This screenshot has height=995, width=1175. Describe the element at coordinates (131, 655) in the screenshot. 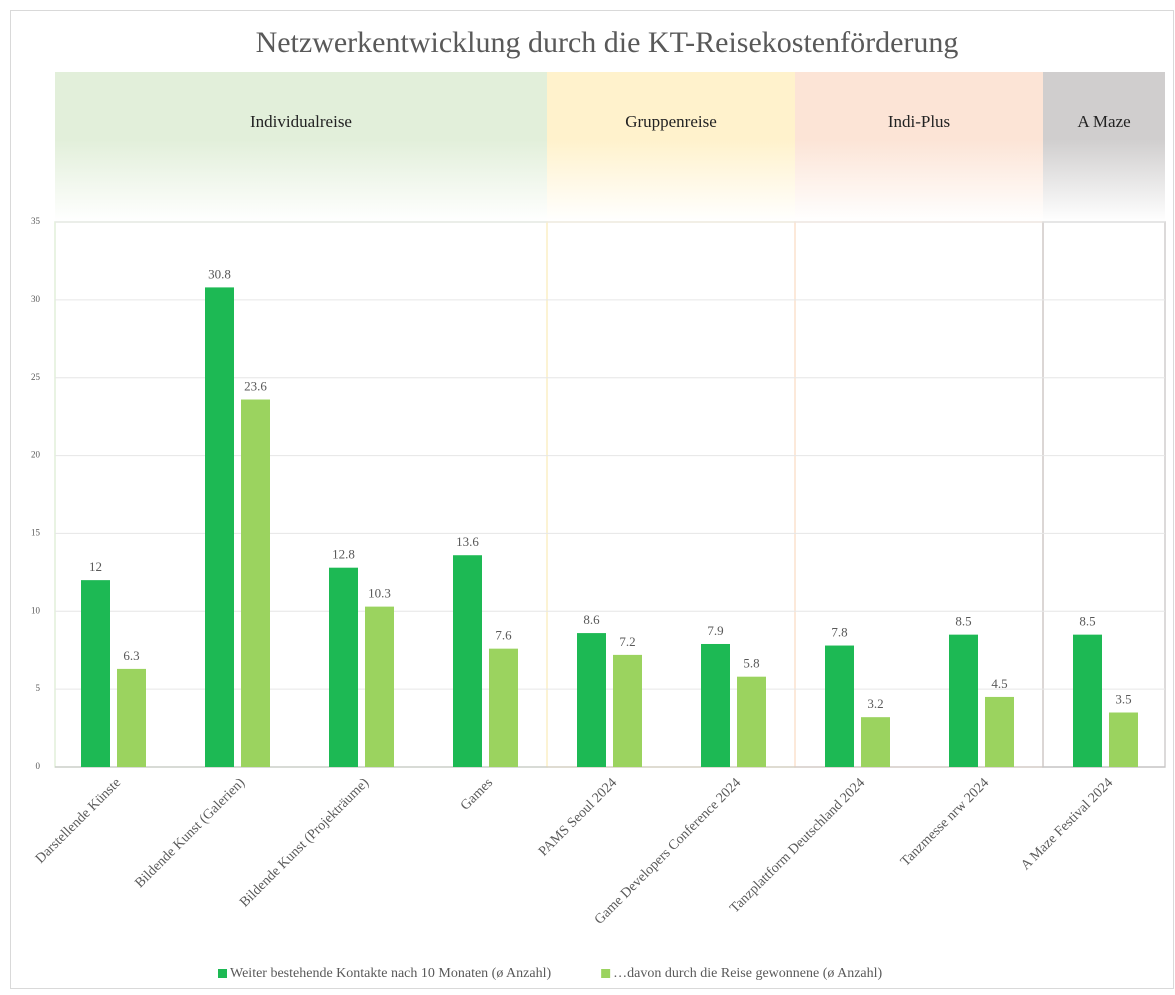

I see `data-label: 6.3` at that location.